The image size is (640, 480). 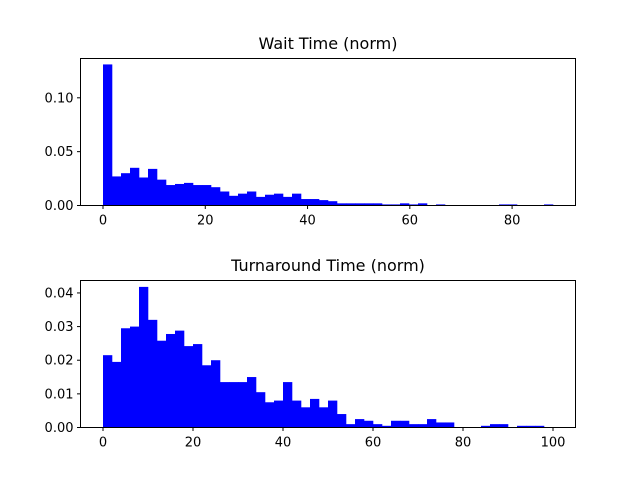 What do you see at coordinates (59, 428) in the screenshot?
I see `turnaround-time-y-tick-label: 0.00` at bounding box center [59, 428].